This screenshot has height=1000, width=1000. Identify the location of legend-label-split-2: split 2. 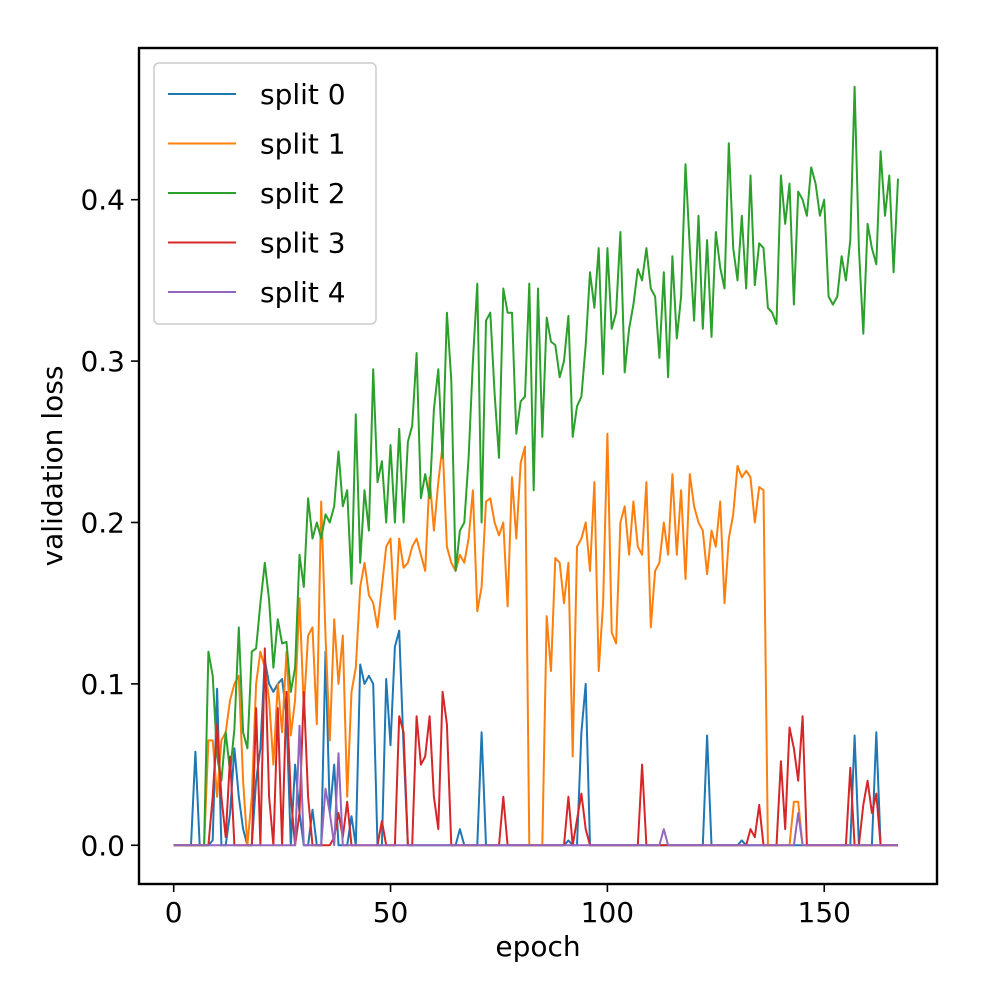
(303, 193).